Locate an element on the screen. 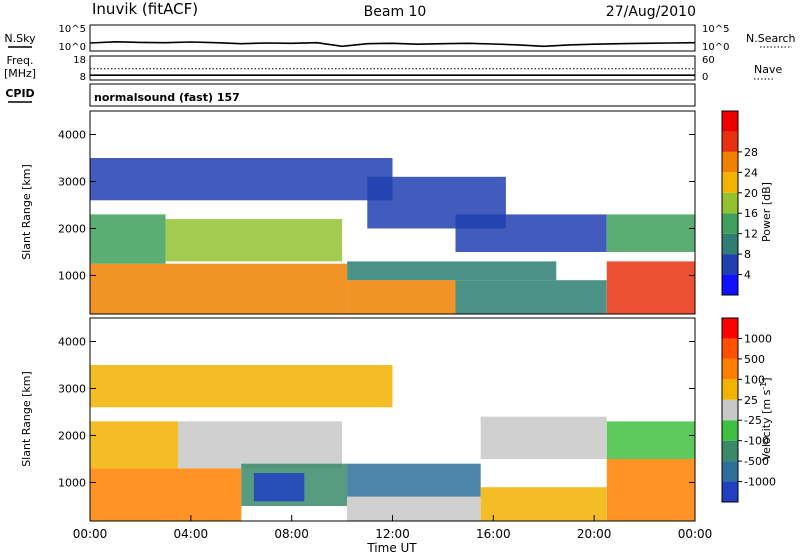 This screenshot has height=554, width=800. cpid-panel-frame is located at coordinates (392, 95).